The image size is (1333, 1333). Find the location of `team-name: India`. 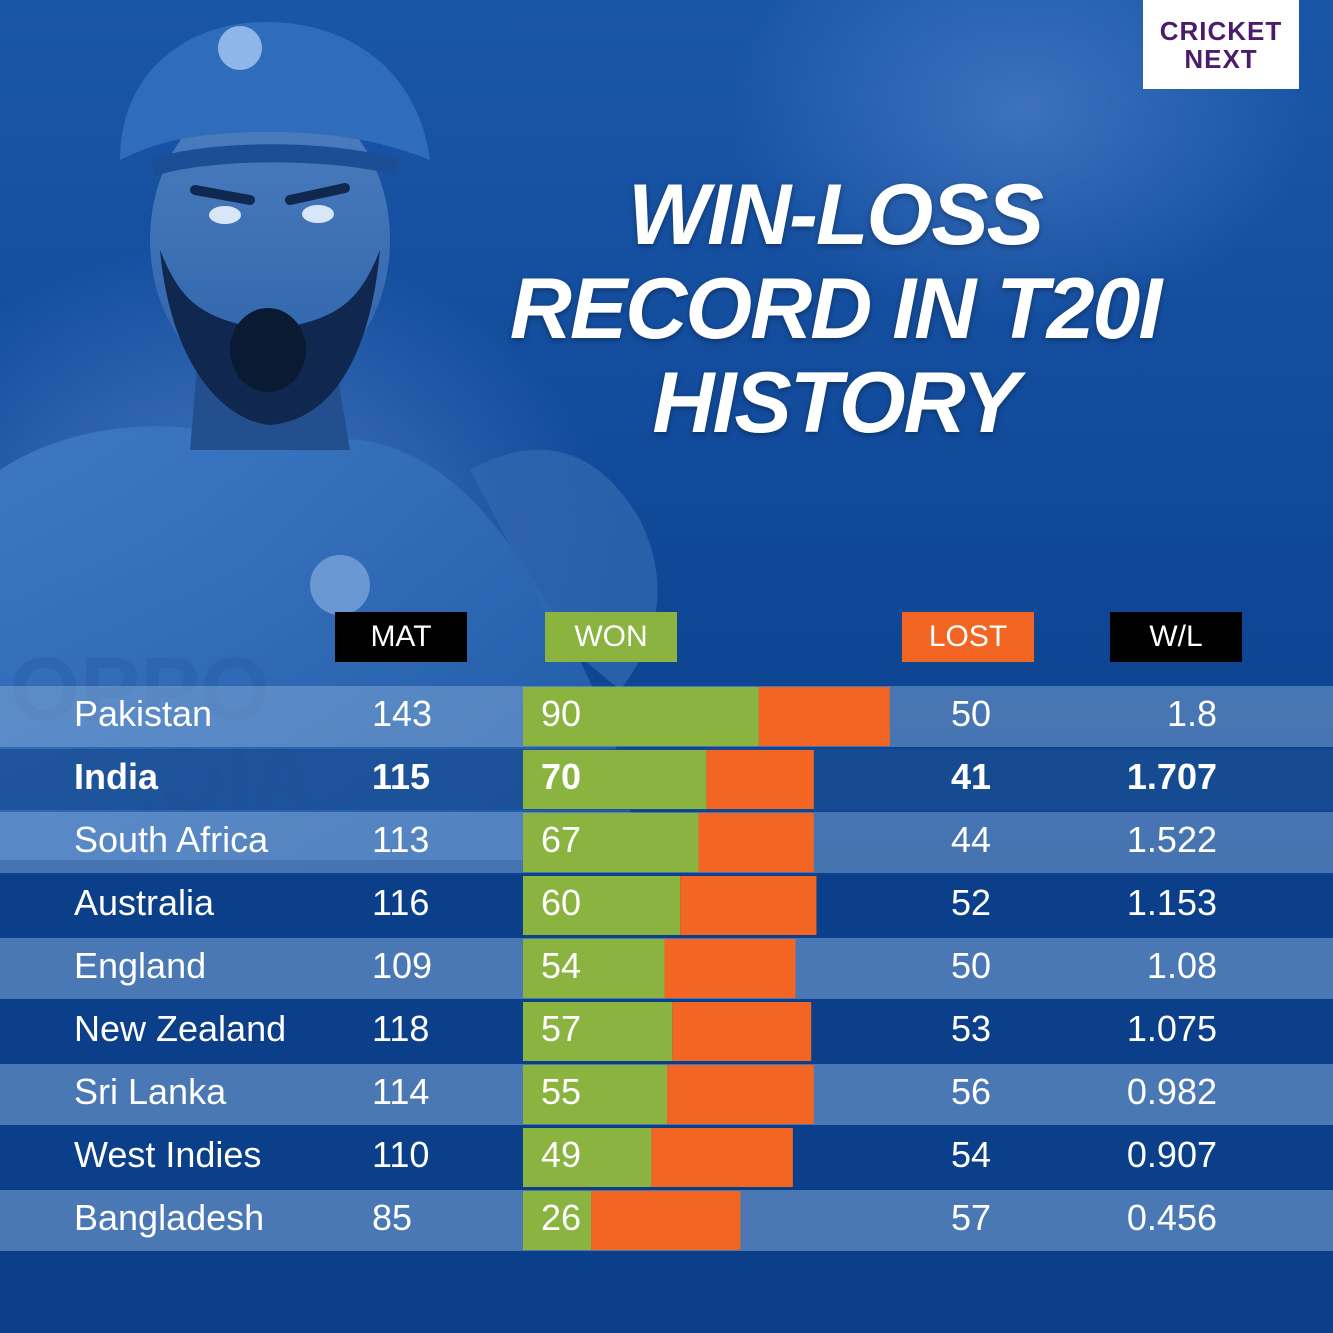

team-name: India is located at coordinates (116, 776).